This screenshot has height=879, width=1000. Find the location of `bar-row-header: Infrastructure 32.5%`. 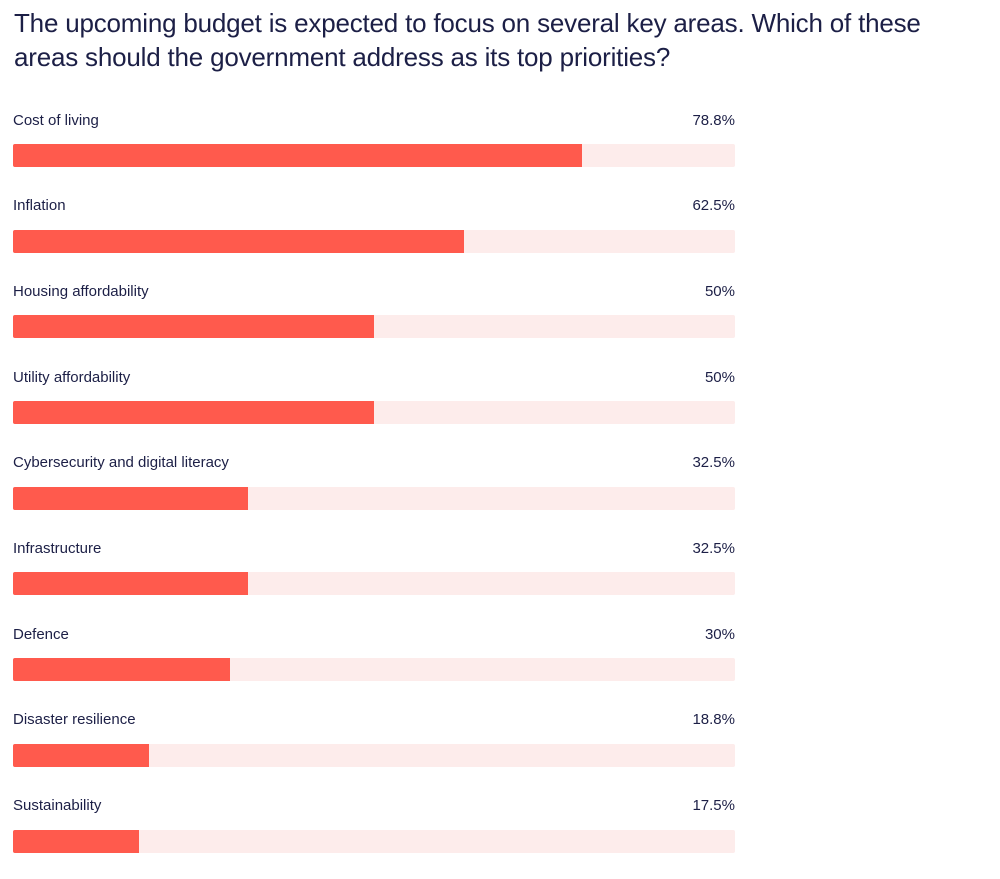

bar-row-header: Infrastructure 32.5% is located at coordinates (374, 548).